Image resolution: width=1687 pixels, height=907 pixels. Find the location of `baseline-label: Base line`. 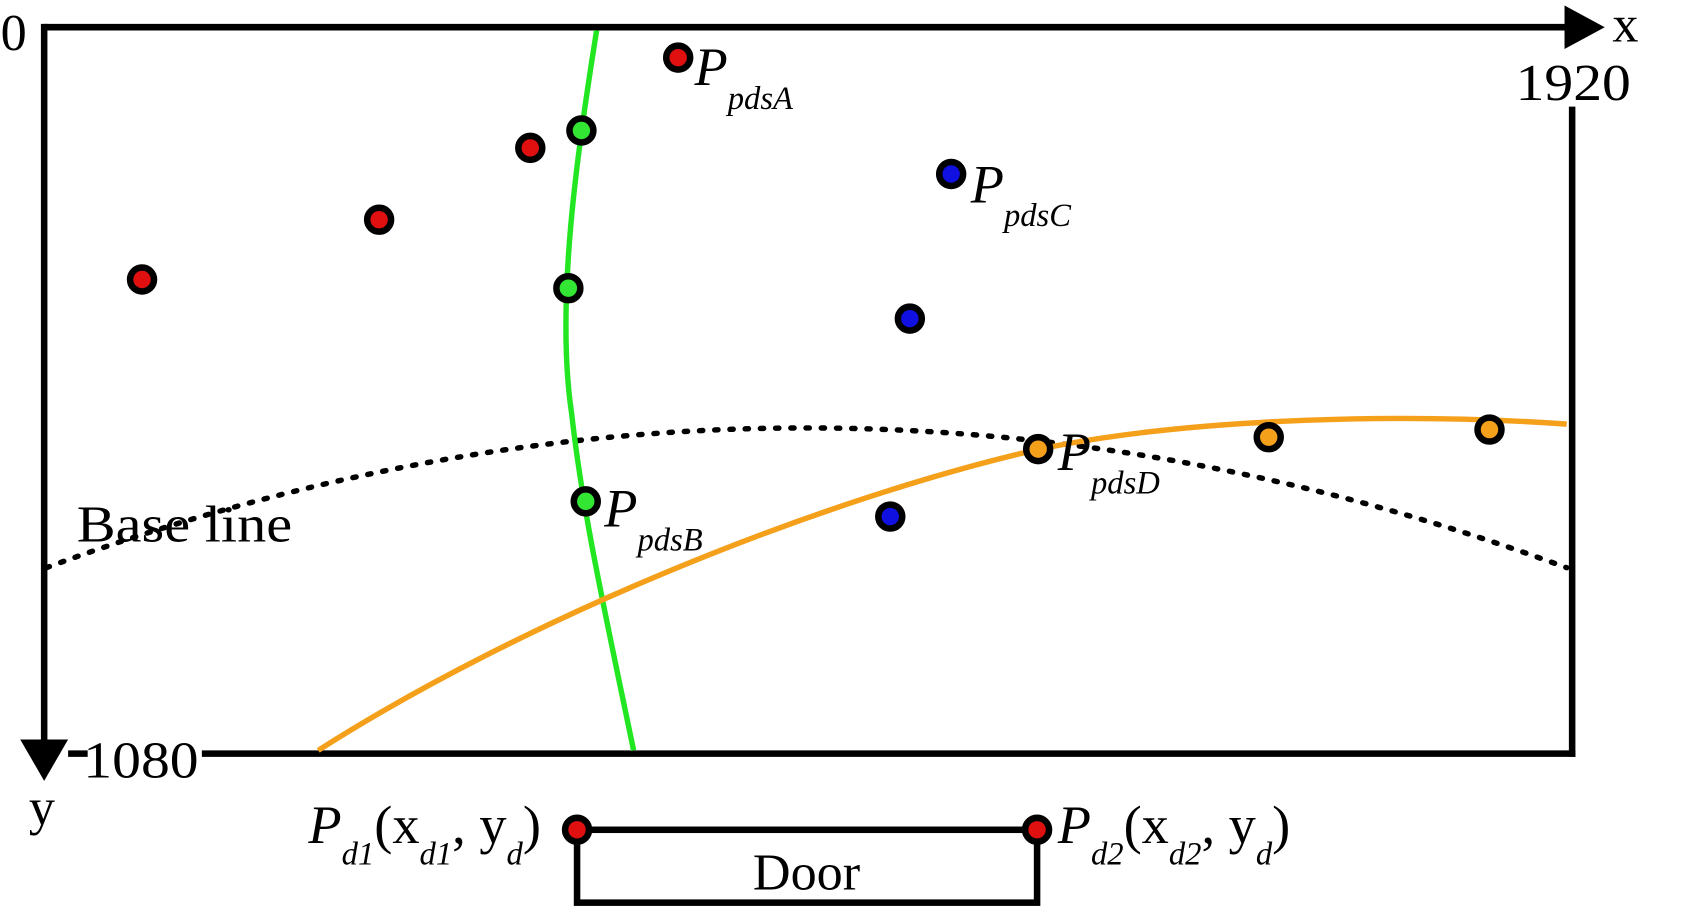

baseline-label: Base line is located at coordinates (184, 525).